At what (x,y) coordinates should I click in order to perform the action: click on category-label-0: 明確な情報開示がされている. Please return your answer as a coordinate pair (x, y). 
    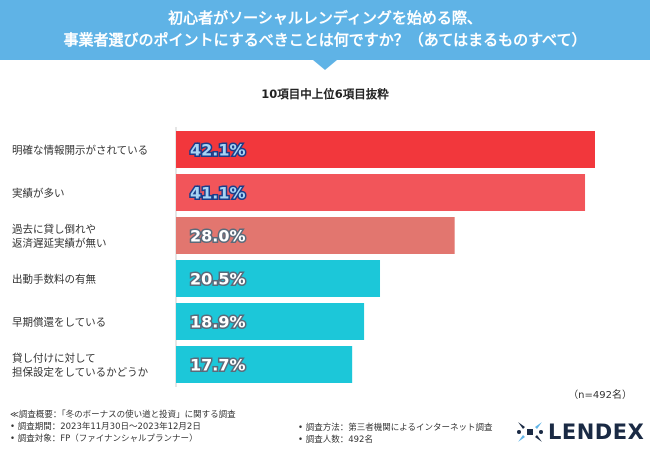
    Looking at the image, I should click on (80, 150).